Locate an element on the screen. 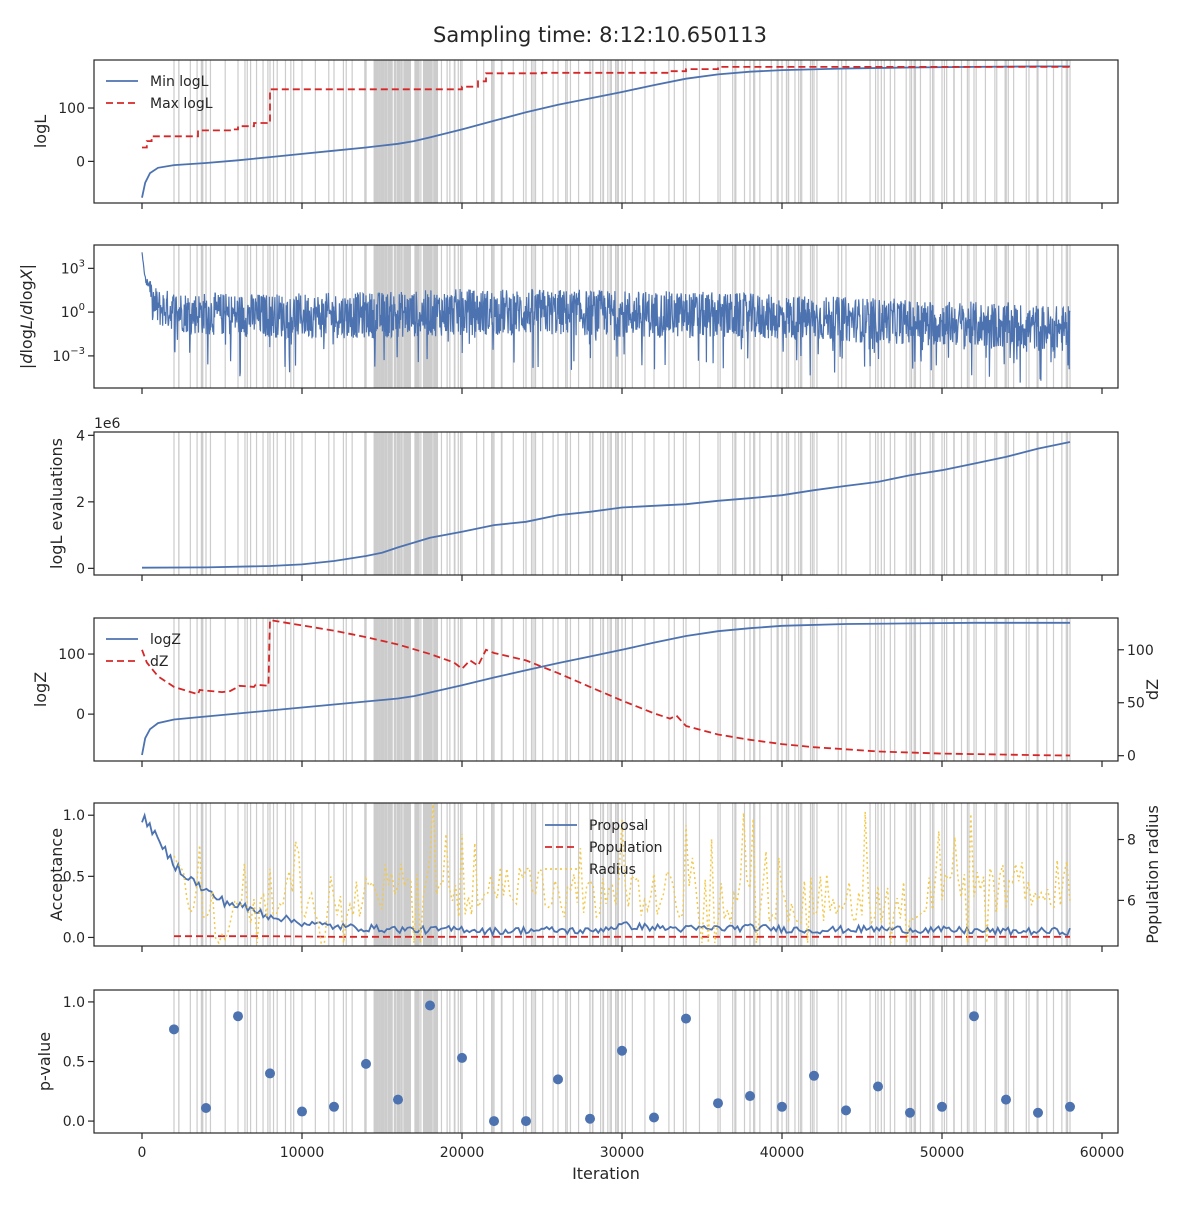 The height and width of the screenshot is (1205, 1200). y-tick-label: 10⁻³ is located at coordinates (68, 355).